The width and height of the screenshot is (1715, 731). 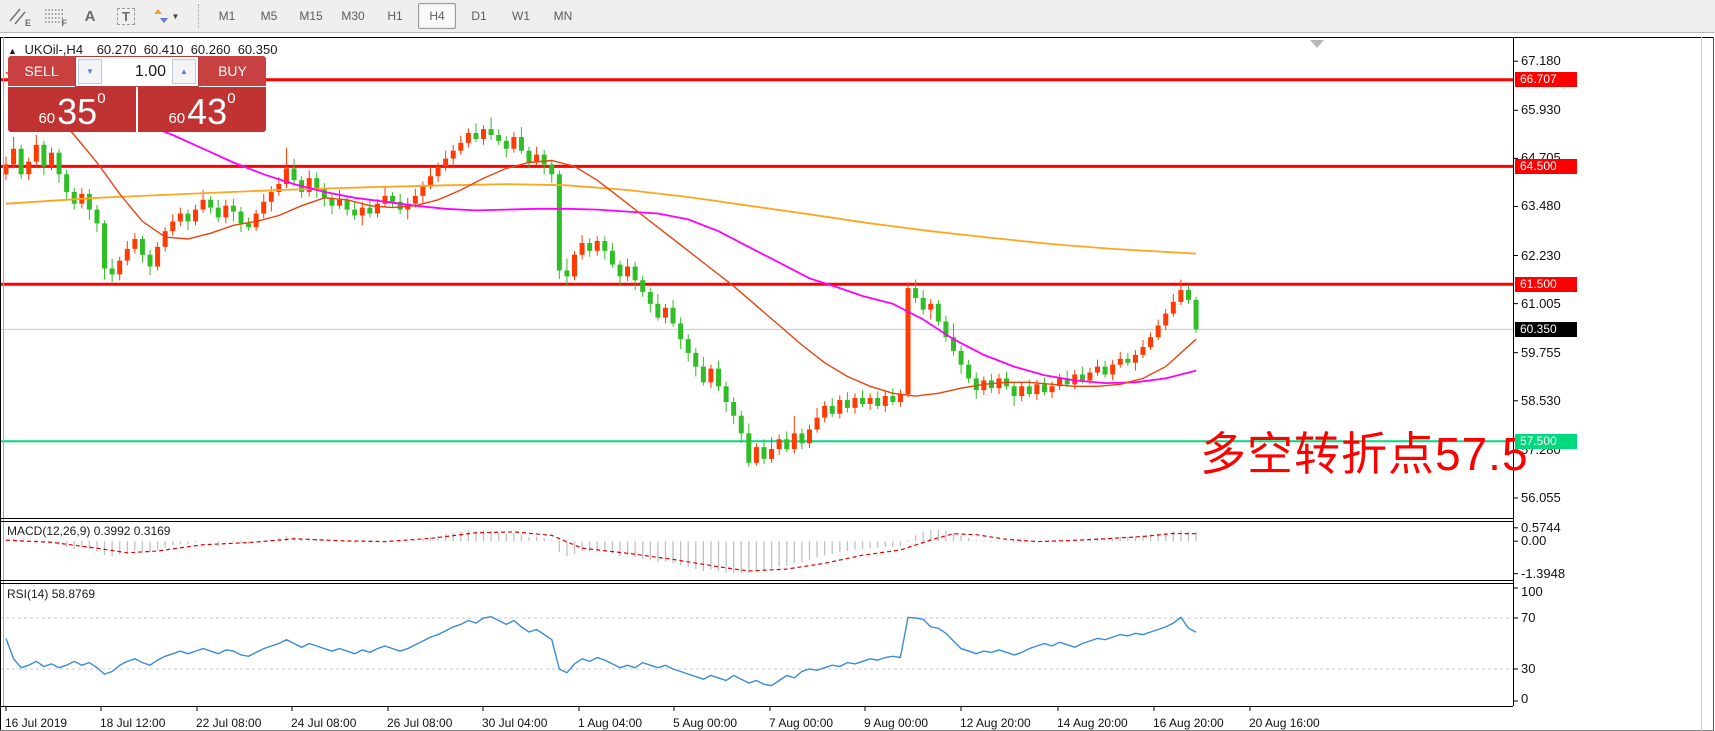 I want to click on timeframe-button-d1: D1, so click(x=479, y=16).